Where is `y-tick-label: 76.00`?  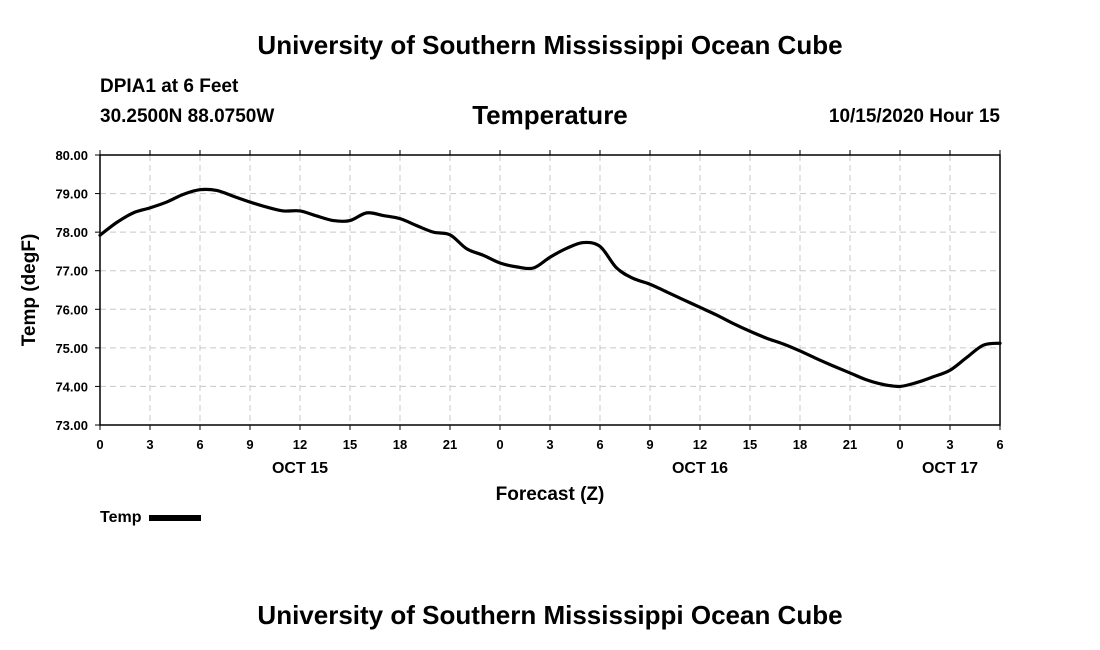
y-tick-label: 76.00 is located at coordinates (71, 309).